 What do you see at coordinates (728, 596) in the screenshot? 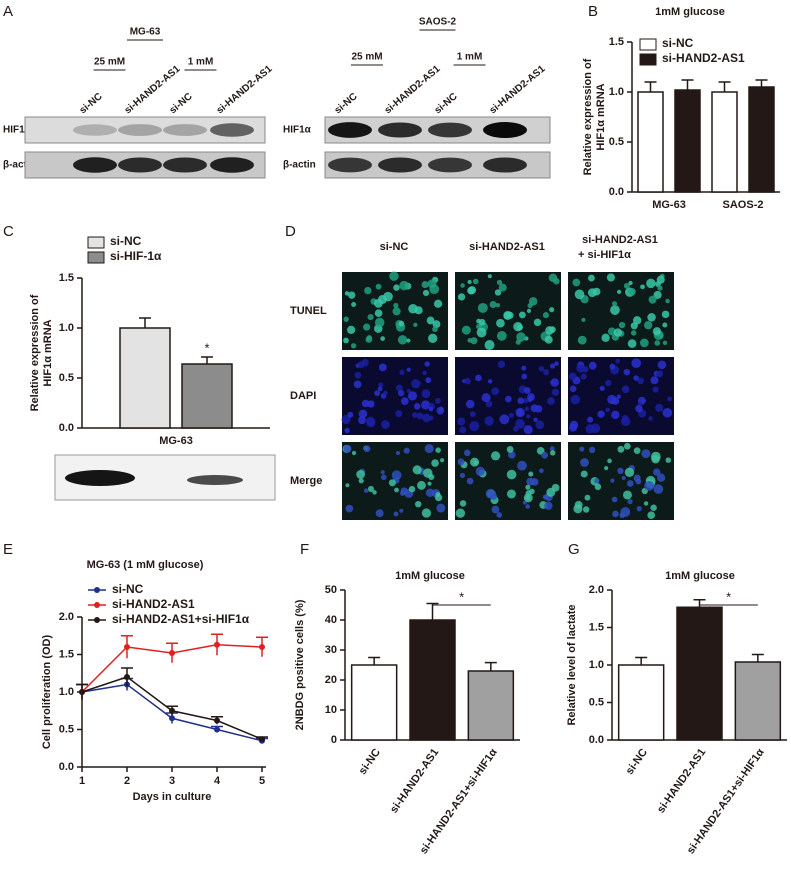
I see `annotation: *` at bounding box center [728, 596].